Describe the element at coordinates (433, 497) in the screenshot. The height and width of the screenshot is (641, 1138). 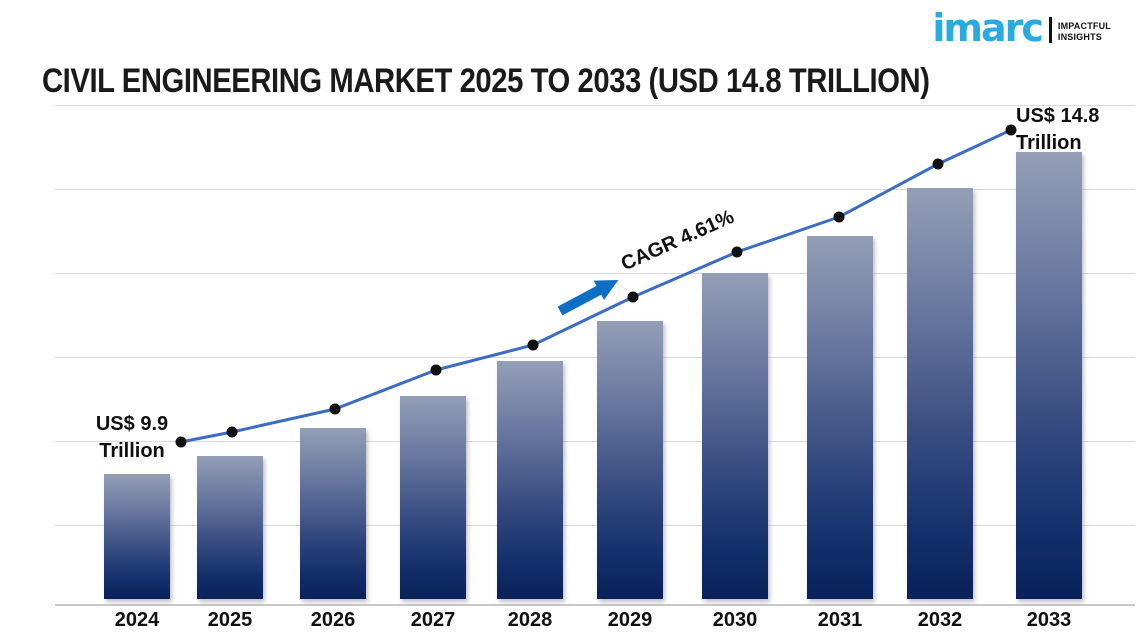
I see `bar-2027` at that location.